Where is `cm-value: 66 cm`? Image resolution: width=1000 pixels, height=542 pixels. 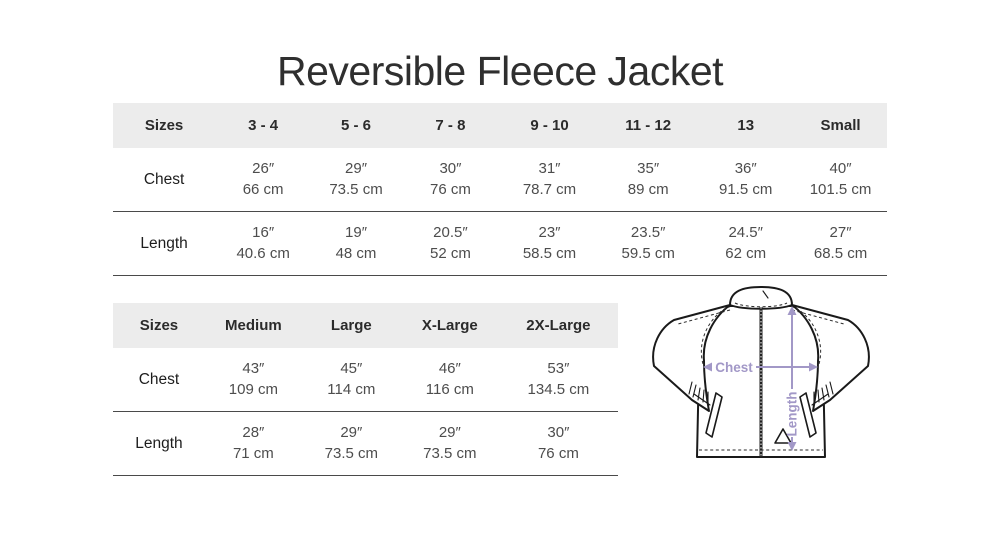
cm-value: 66 cm is located at coordinates (263, 189).